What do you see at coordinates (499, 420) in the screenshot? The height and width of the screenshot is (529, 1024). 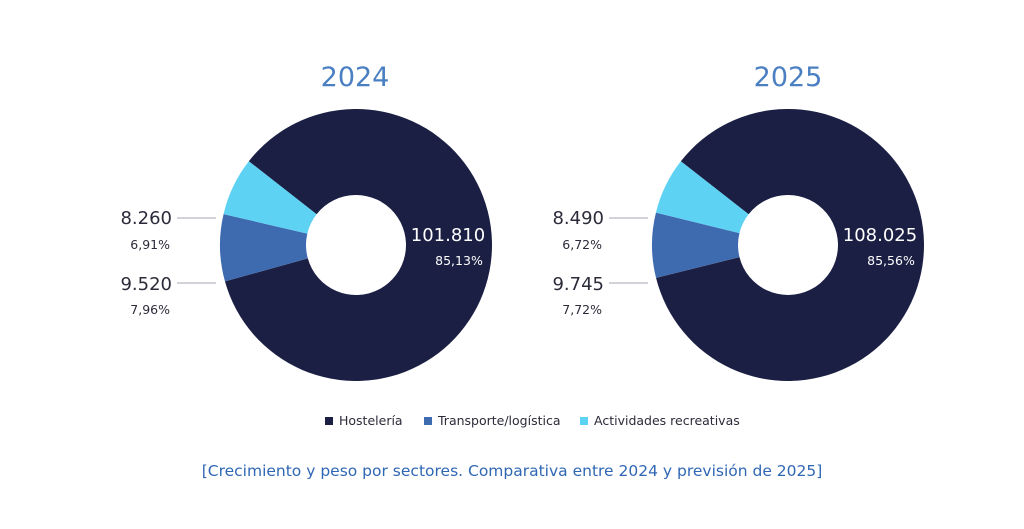 I see `legend-label-transporte: Transporte/logística` at bounding box center [499, 420].